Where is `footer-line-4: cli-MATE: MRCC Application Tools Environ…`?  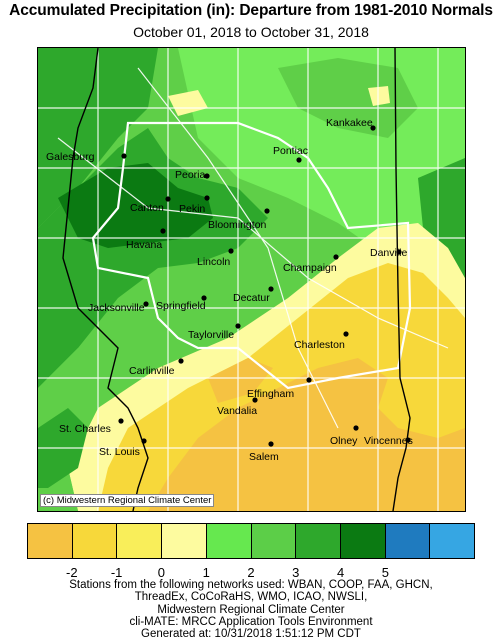 footer-line-4: cli-MATE: MRCC Application Tools Environ… is located at coordinates (251, 621).